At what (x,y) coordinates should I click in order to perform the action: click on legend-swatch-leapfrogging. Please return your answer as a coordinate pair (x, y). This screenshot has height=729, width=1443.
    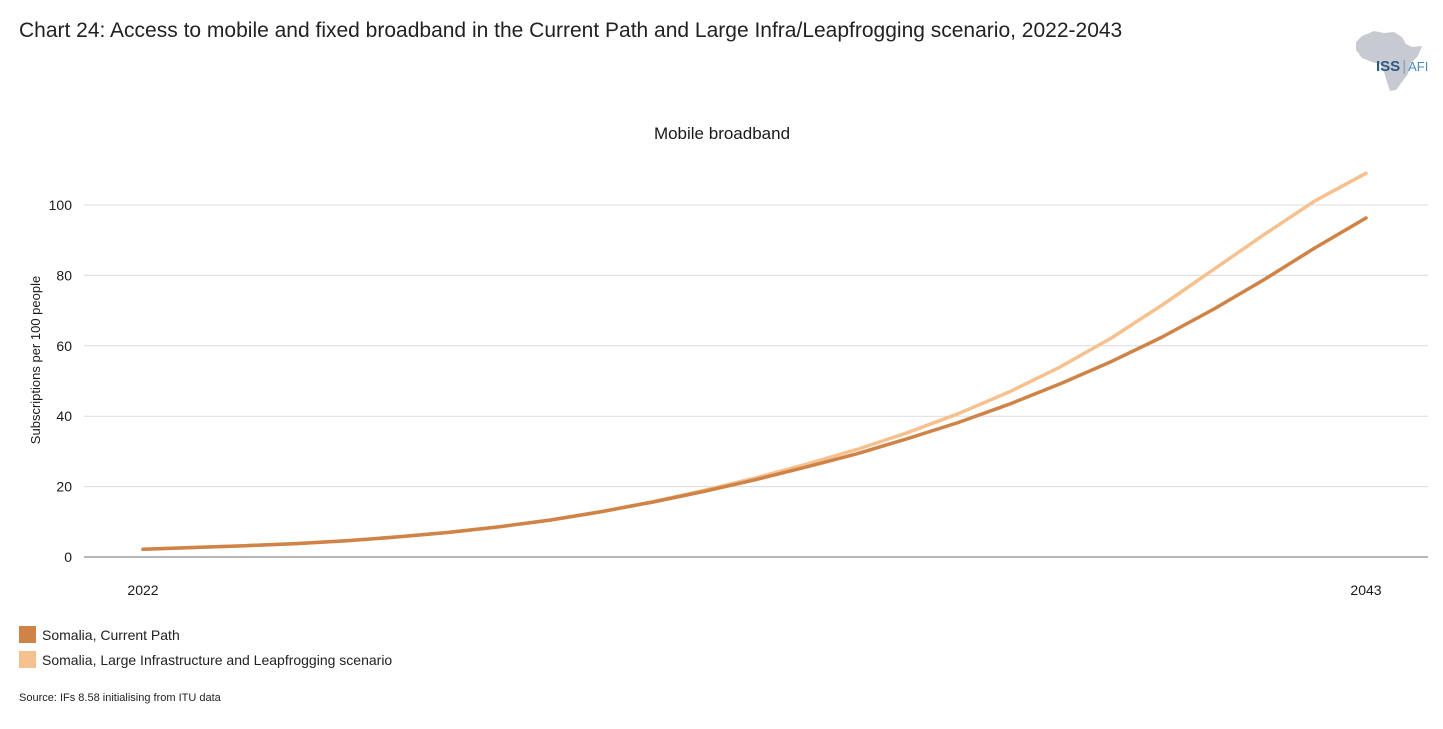
    Looking at the image, I should click on (27, 659).